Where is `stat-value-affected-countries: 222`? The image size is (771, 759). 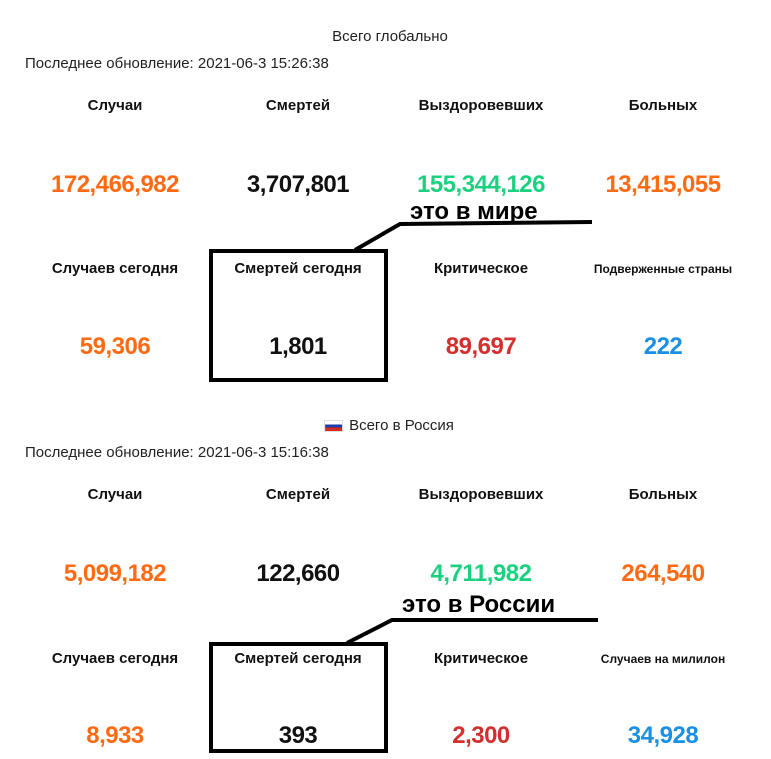 stat-value-affected-countries: 222 is located at coordinates (663, 346).